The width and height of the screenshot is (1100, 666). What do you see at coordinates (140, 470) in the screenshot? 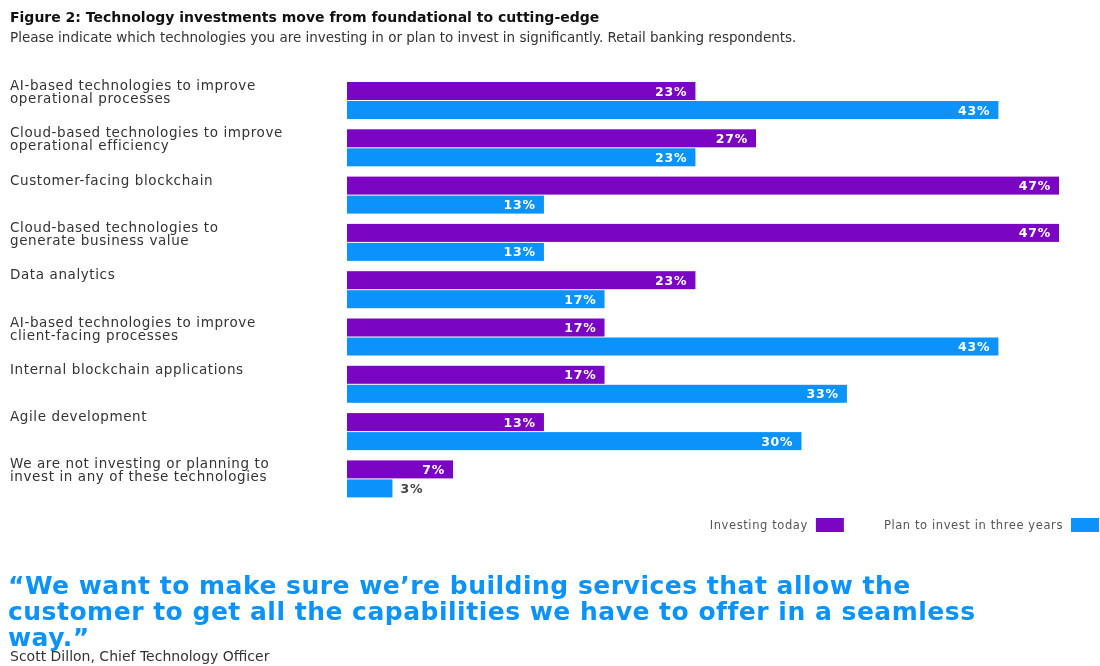
I see `y-tick-label: We are not investing or planning to invest in any of these technologies` at bounding box center [140, 470].